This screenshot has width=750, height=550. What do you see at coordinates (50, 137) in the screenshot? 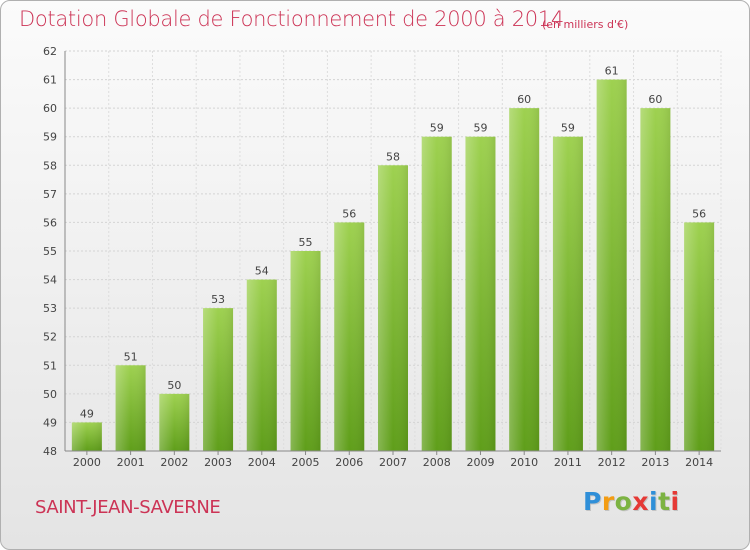
I see `y-tick-label: 59` at bounding box center [50, 137].